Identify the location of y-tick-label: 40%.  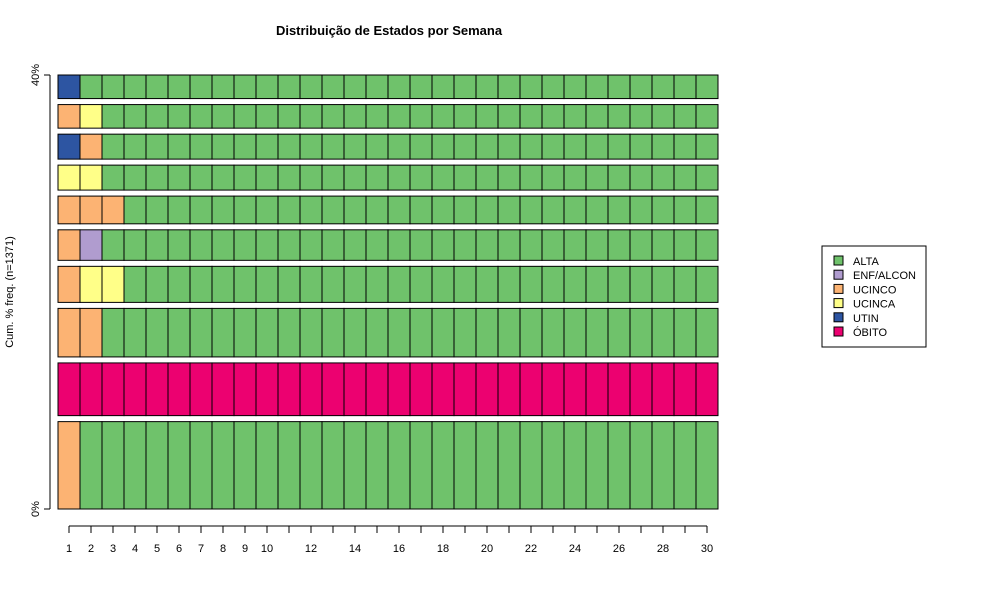
(36, 75).